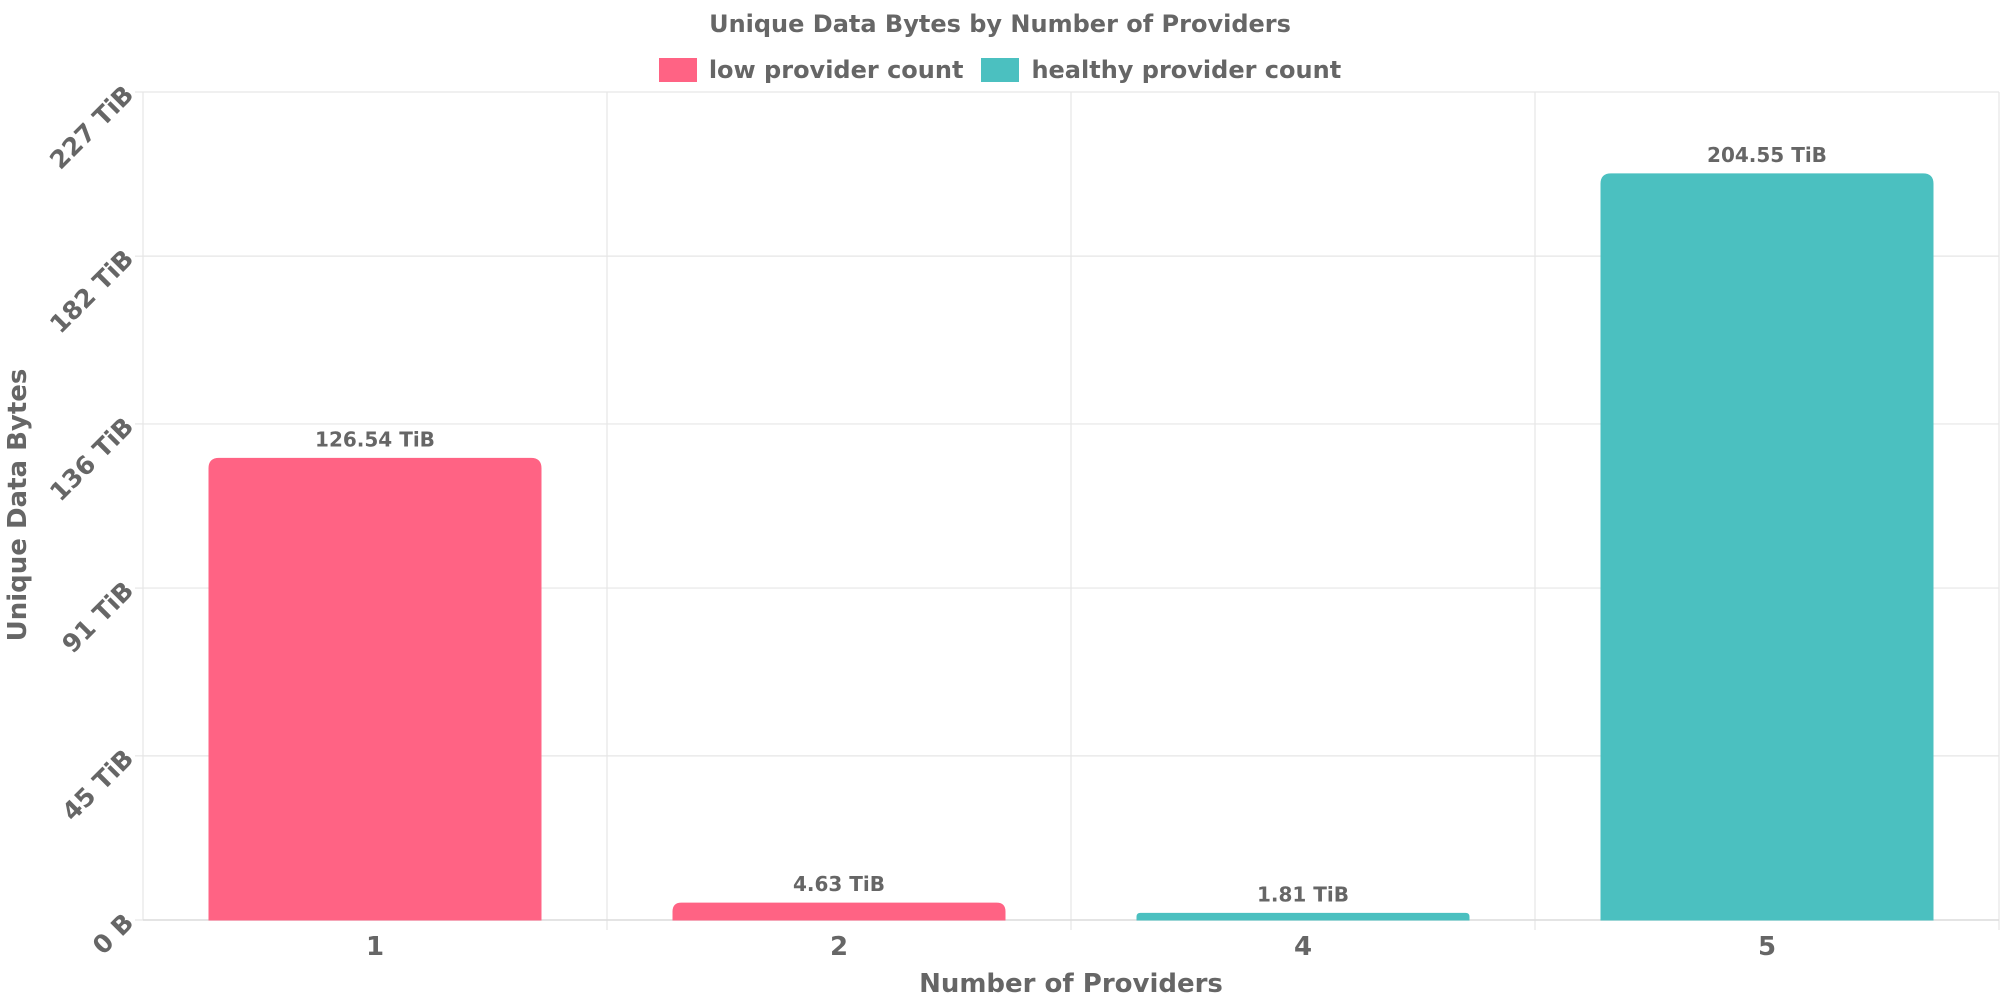 The image size is (2000, 1000). Describe the element at coordinates (839, 947) in the screenshot. I see `x-tick-label: 2` at that location.